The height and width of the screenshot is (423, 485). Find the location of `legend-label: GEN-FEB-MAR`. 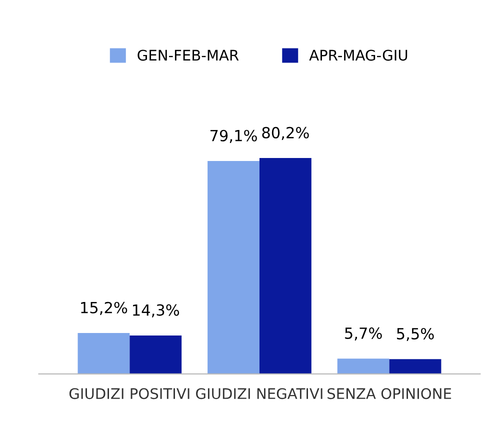

legend-label: GEN-FEB-MAR is located at coordinates (188, 55).